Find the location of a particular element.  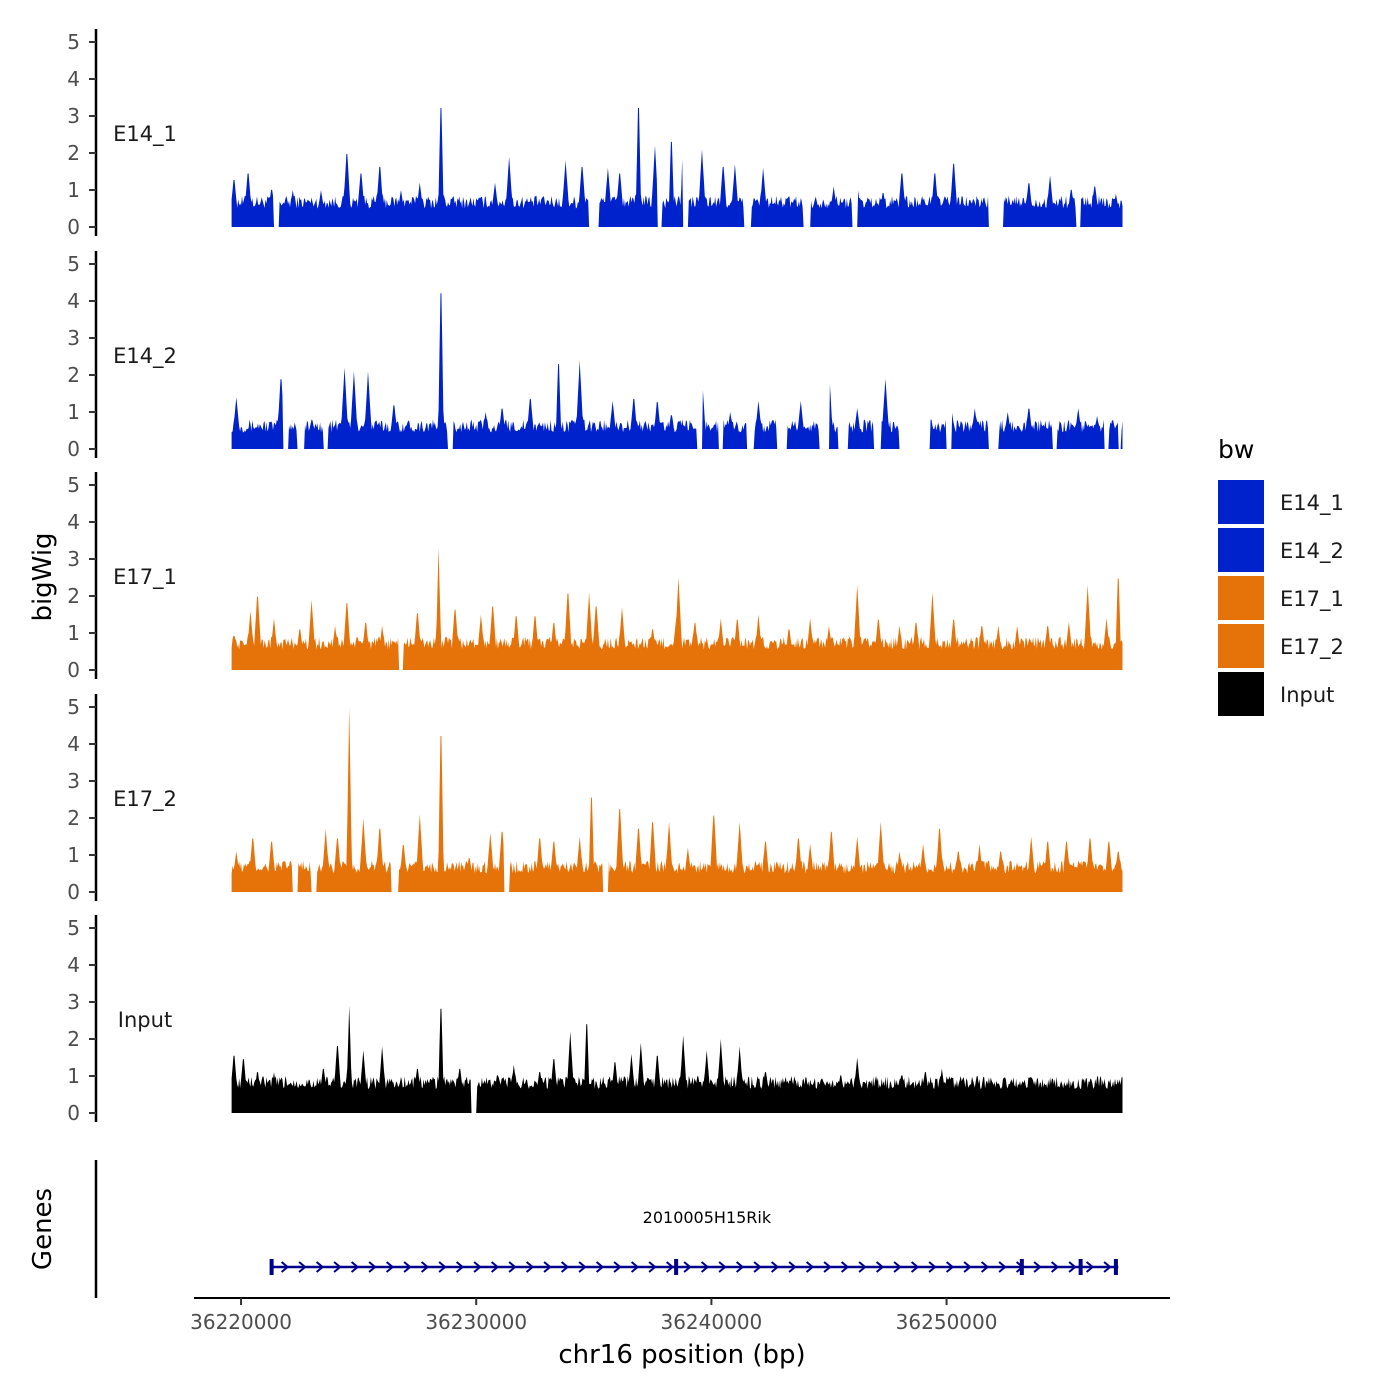

track-panel-e14_1: 0 1 2 3 4 5 E14_1 is located at coordinates (595, 134).